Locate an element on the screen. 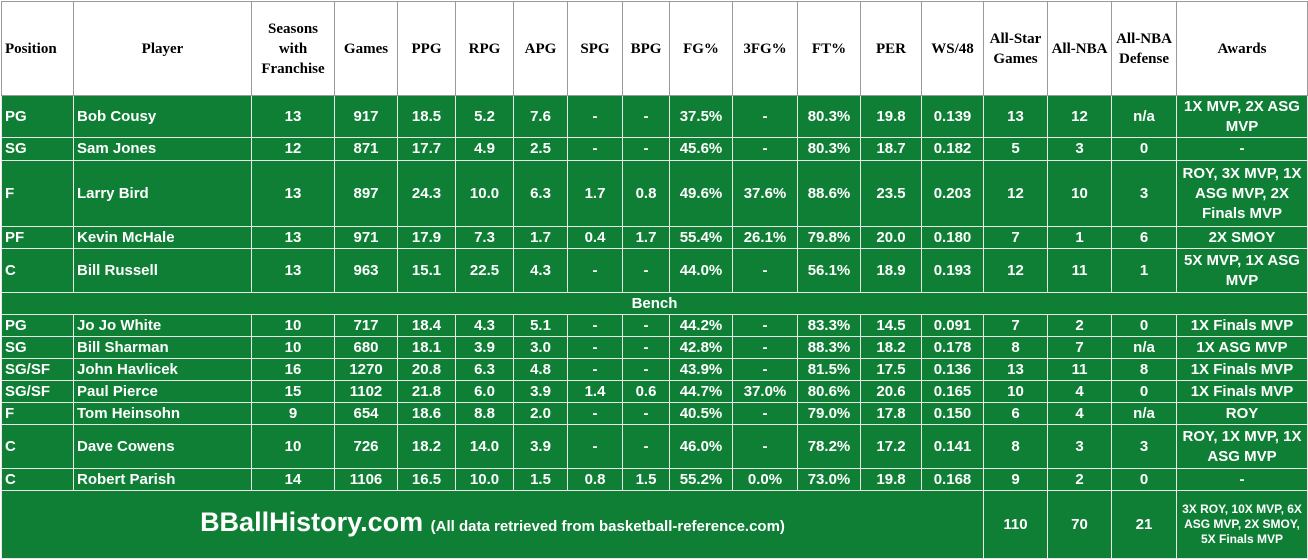 This screenshot has width=1308, height=560. cell: 680 is located at coordinates (366, 347).